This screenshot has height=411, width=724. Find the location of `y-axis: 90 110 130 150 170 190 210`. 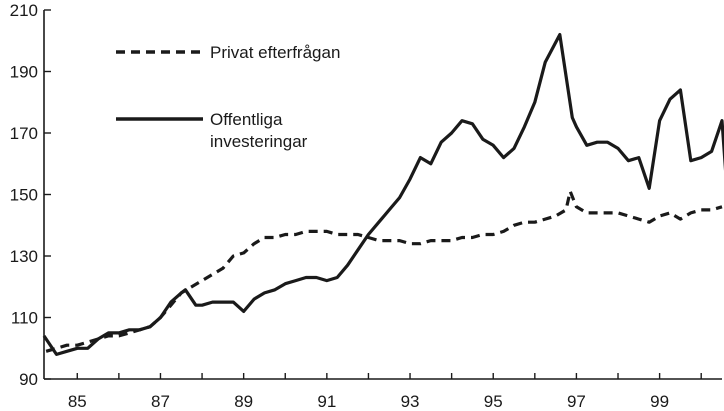

y-axis: 90 110 130 150 170 190 210 is located at coordinates (30, 195).